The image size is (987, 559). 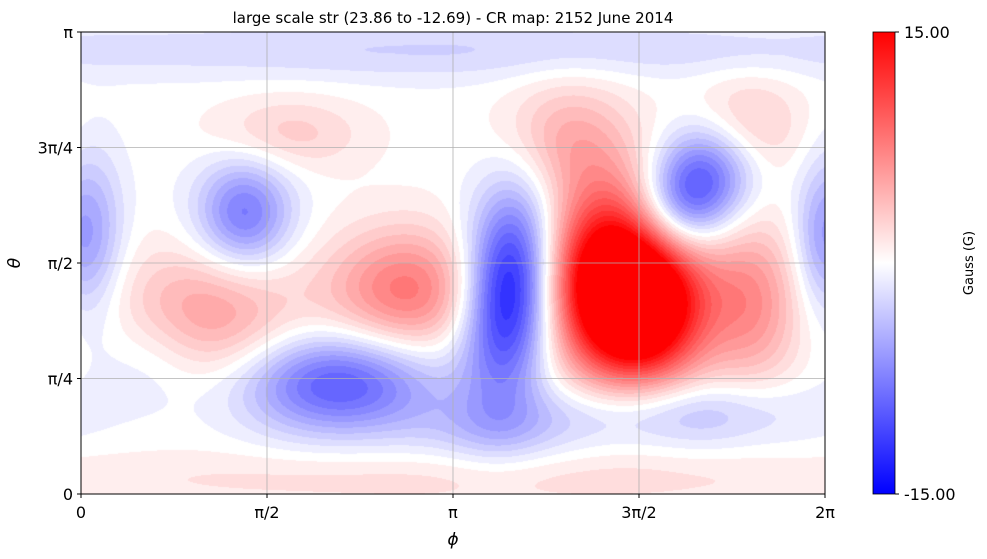 I want to click on y-tick-label: π, so click(x=68, y=32).